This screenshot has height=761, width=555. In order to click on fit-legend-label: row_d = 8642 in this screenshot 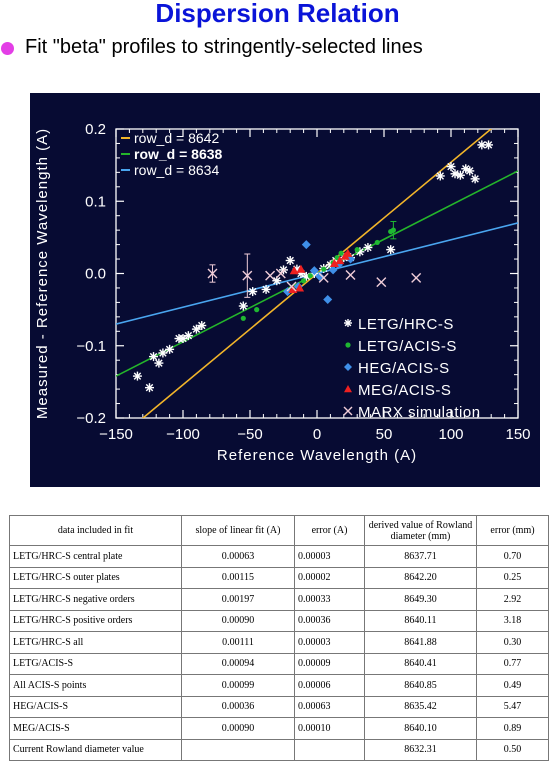, I will do `click(176, 138)`.